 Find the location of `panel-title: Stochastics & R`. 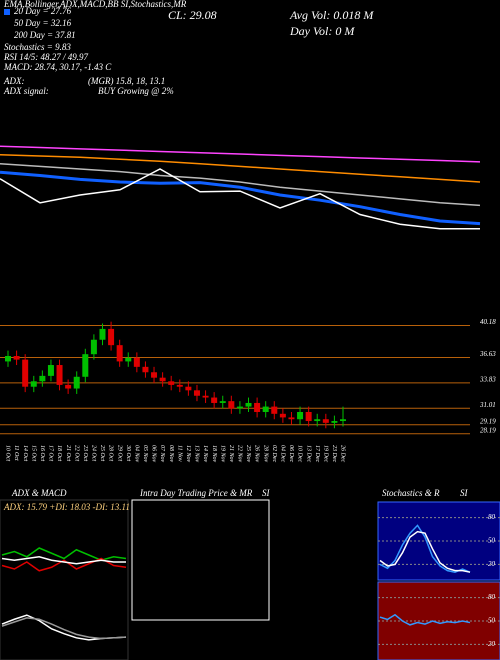

panel-title: Stochastics & R is located at coordinates (411, 493).